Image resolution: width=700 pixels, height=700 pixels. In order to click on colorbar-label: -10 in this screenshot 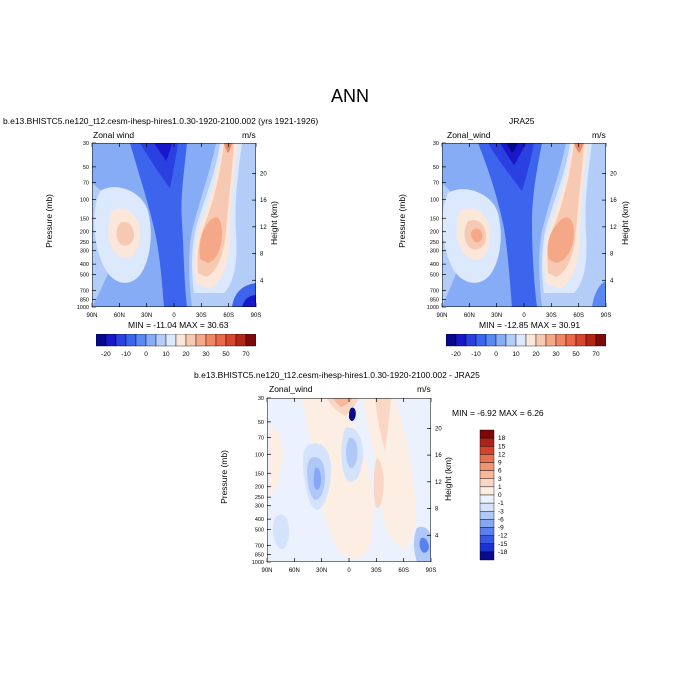, I will do `click(126, 354)`.